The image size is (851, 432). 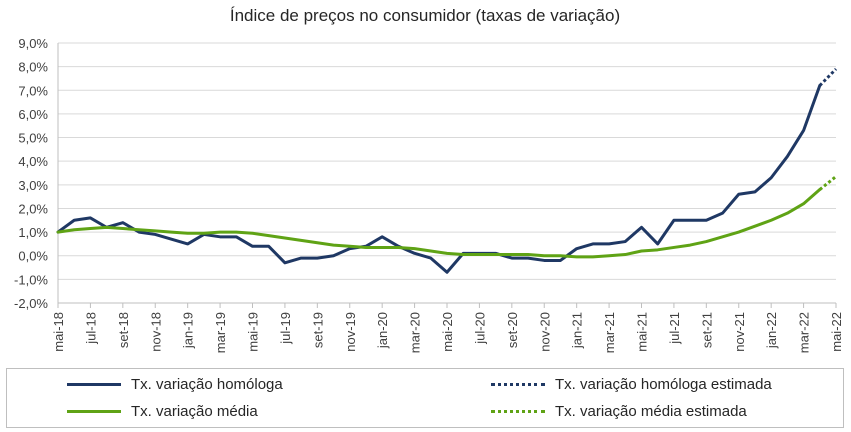 I want to click on legend-label-homologa: Tx. variação homóloga, so click(x=207, y=384).